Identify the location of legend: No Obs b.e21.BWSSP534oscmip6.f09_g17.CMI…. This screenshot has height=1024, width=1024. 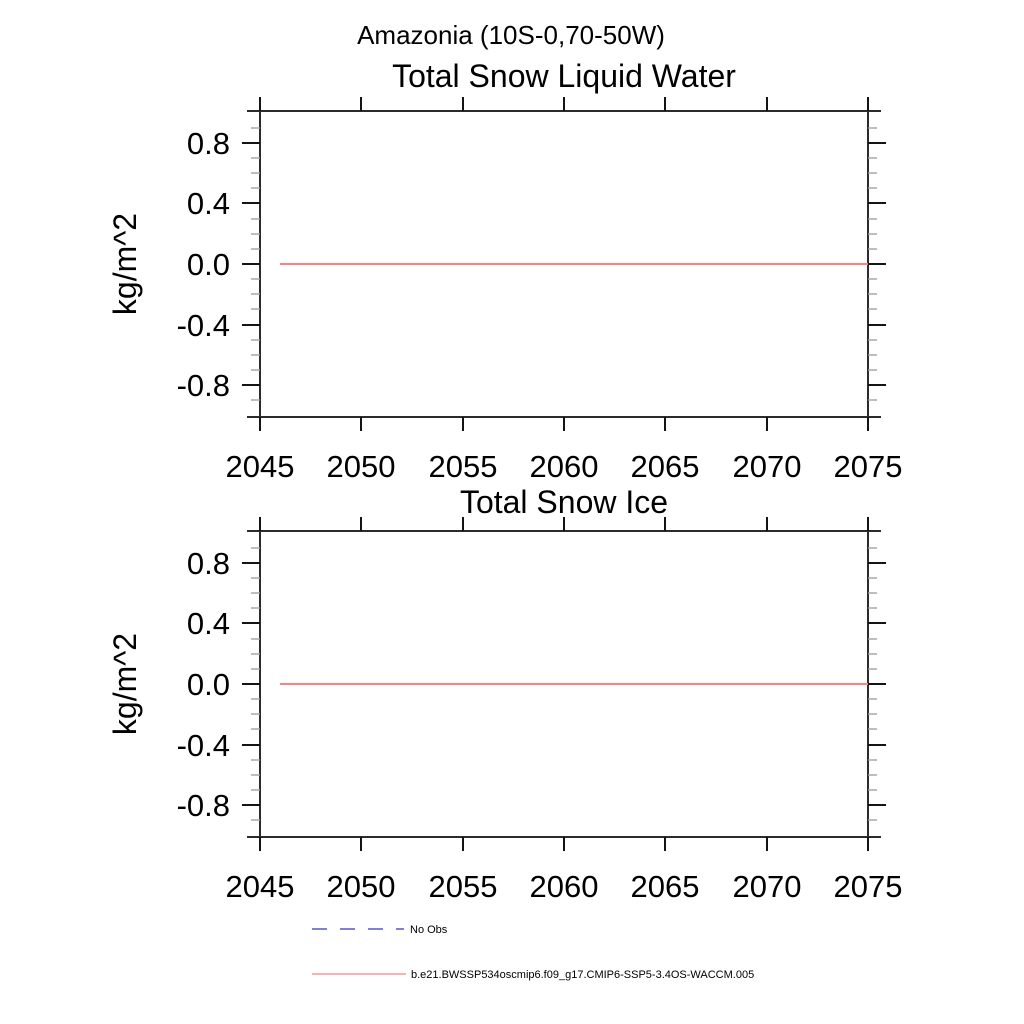
(533, 952).